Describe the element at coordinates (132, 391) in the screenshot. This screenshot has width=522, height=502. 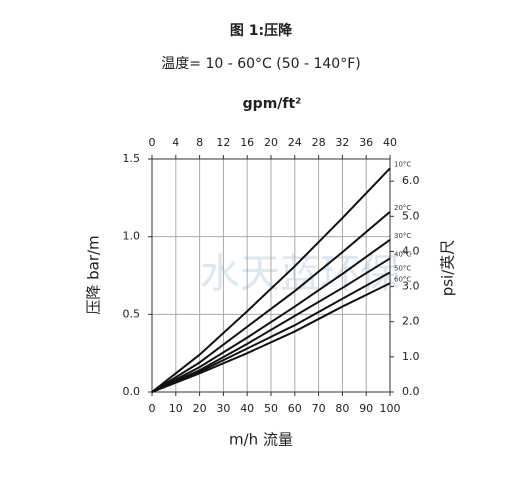
I see `y-tick-label: 0.0` at that location.